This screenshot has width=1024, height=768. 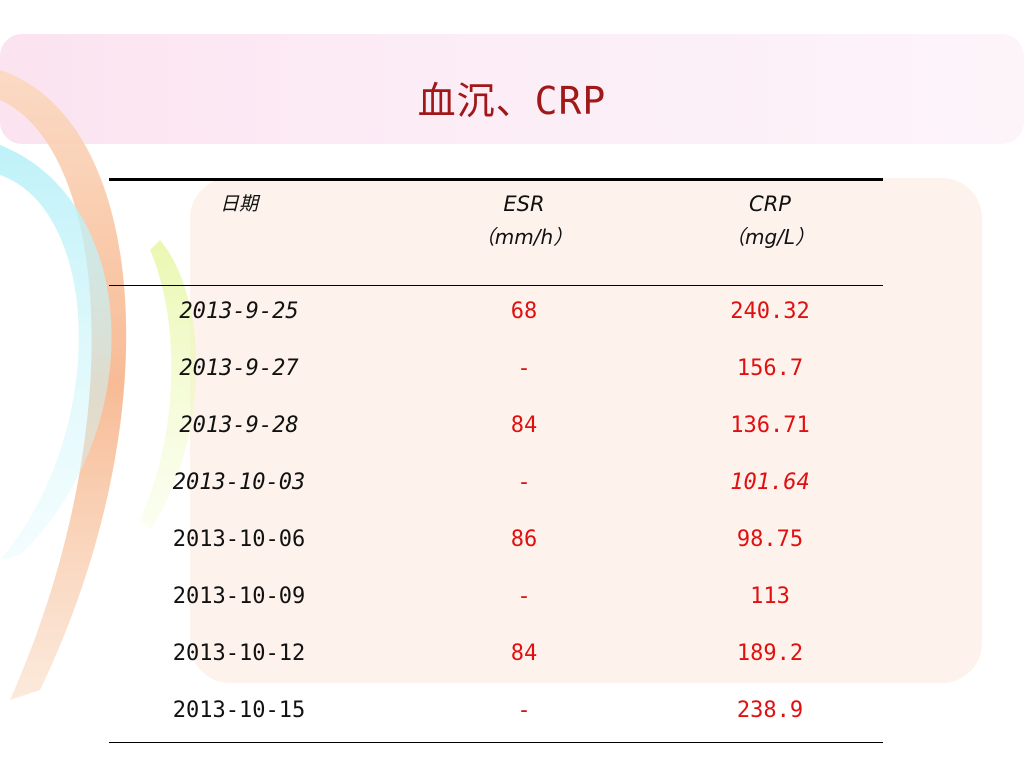 What do you see at coordinates (524, 539) in the screenshot?
I see `cell-esr: 86` at bounding box center [524, 539].